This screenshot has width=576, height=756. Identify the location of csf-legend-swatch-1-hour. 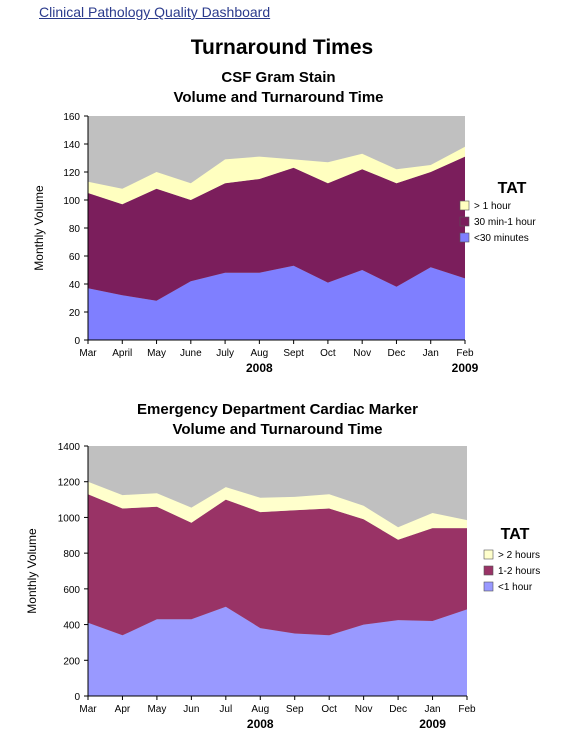
(464, 205).